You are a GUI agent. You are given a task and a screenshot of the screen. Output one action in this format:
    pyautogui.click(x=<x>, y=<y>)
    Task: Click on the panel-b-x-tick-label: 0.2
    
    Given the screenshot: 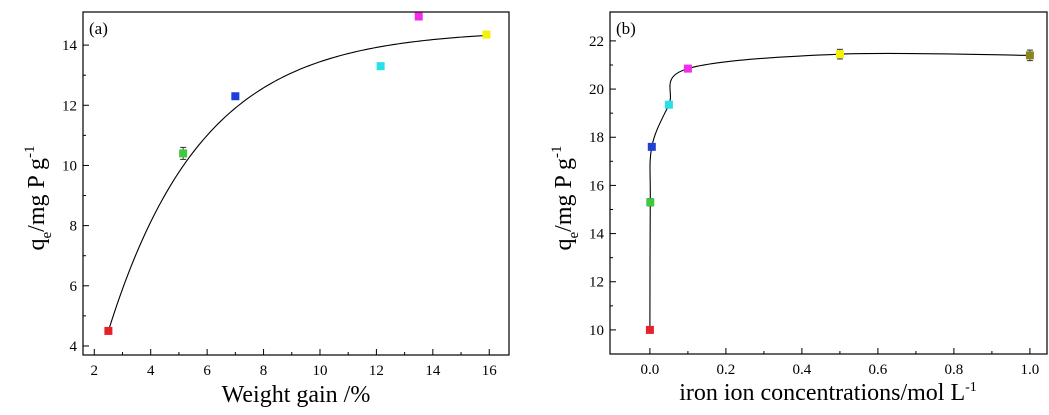 What is the action you would take?
    pyautogui.click(x=726, y=370)
    